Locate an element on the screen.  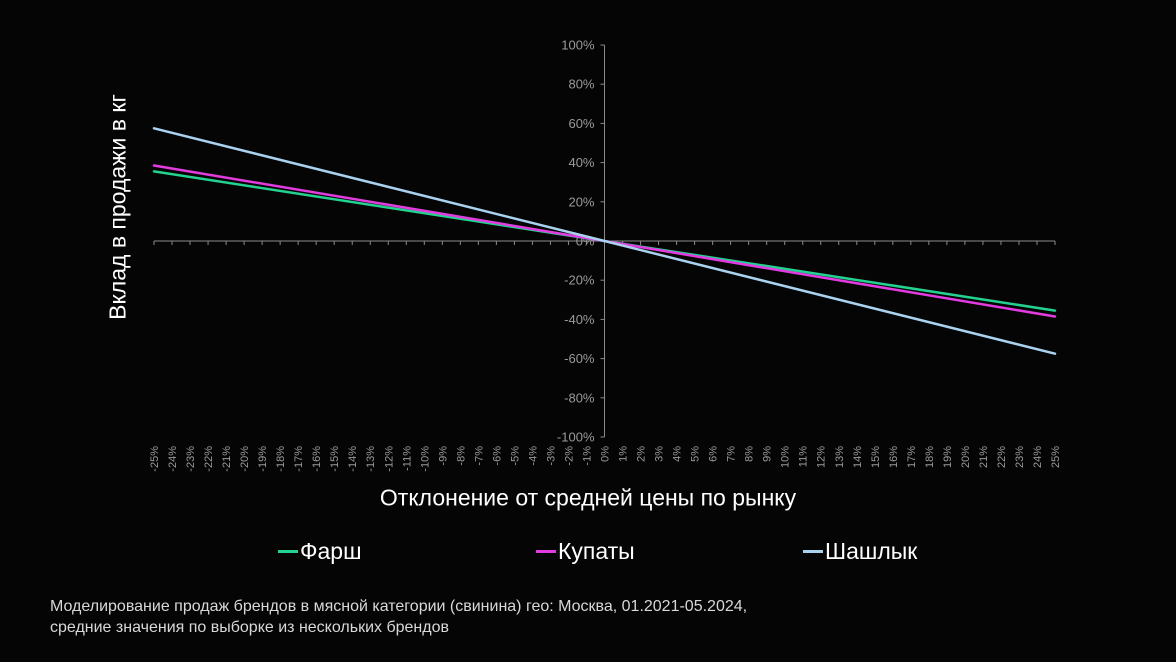
x-tick-label: 13% is located at coordinates (840, 457).